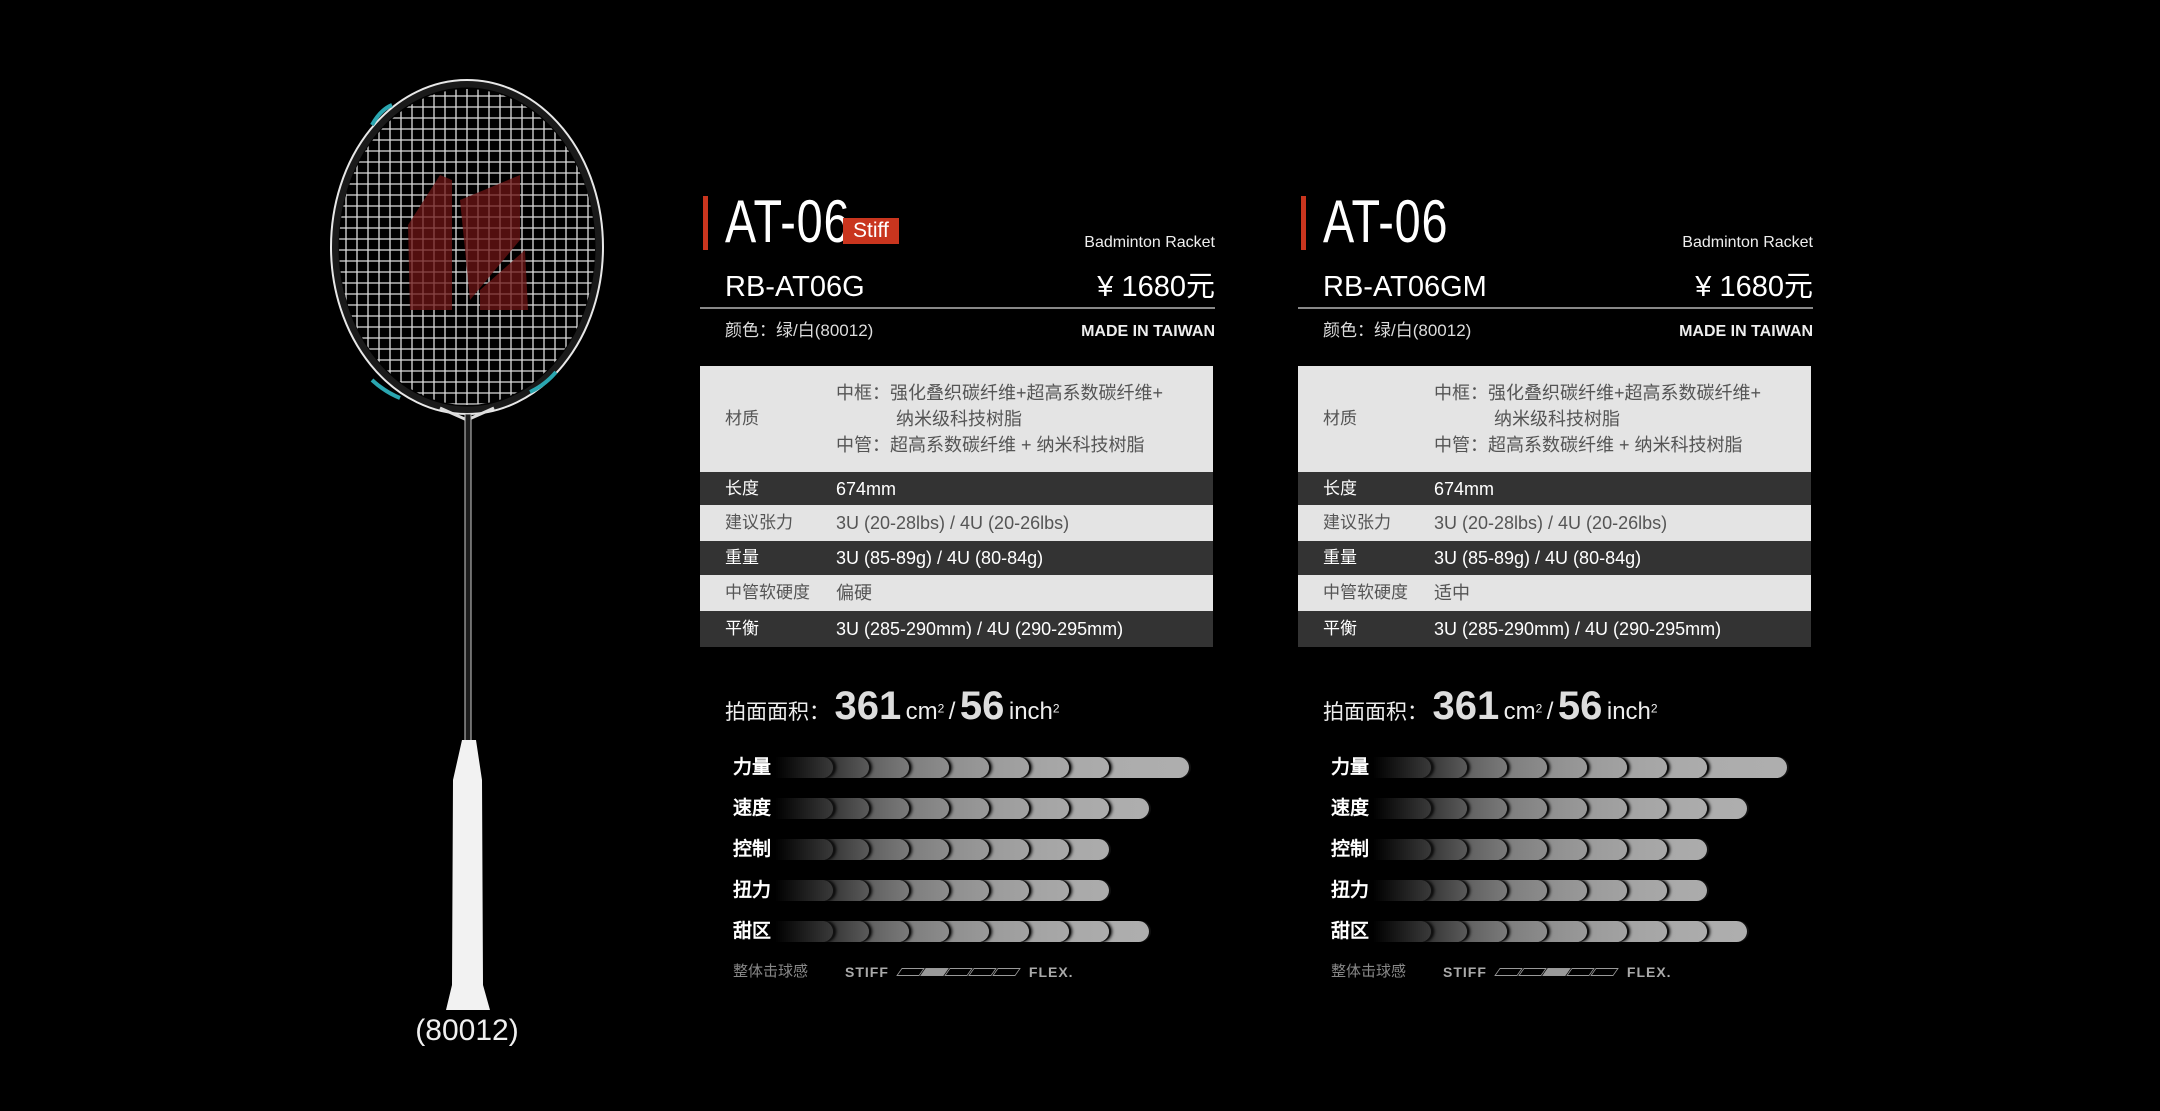 This screenshot has height=1111, width=2160. Describe the element at coordinates (1604, 972) in the screenshot. I see `feel-step` at that location.